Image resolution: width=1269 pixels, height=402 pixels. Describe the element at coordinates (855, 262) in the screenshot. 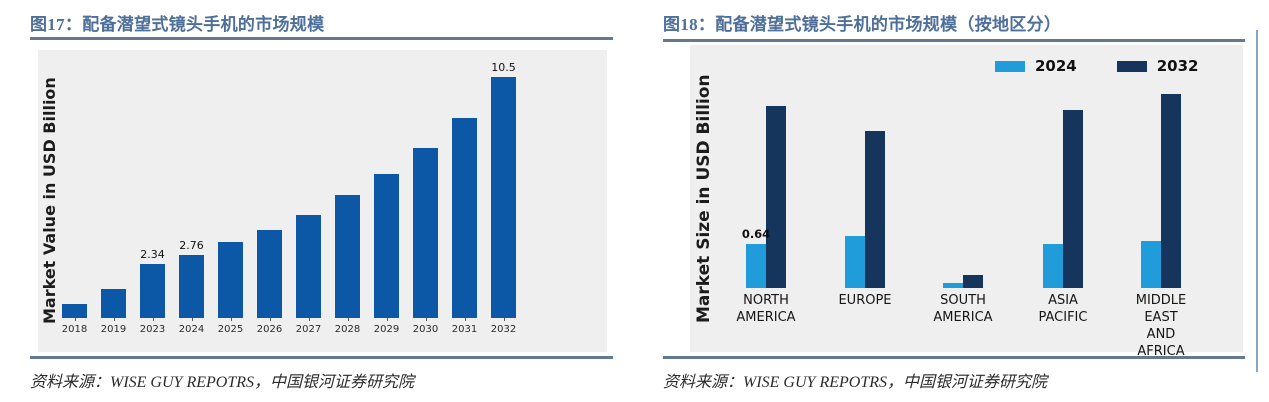

I see `bar-europe-2024` at that location.